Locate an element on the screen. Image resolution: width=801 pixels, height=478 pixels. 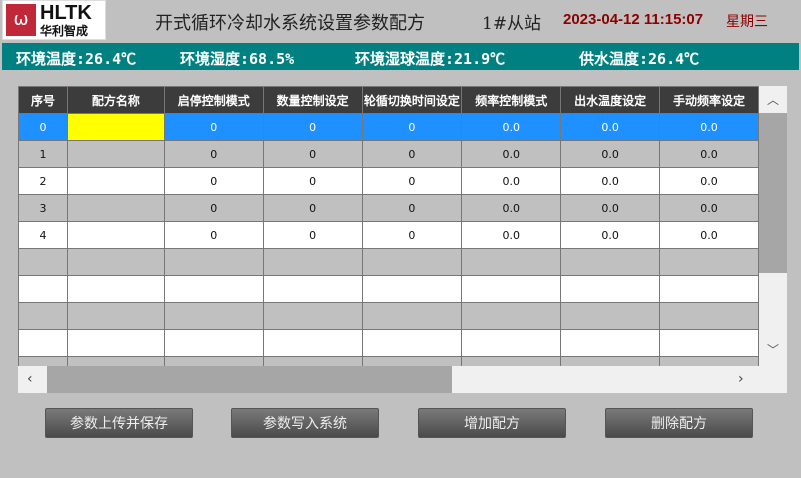
column-header: 序号 is located at coordinates (43, 100).